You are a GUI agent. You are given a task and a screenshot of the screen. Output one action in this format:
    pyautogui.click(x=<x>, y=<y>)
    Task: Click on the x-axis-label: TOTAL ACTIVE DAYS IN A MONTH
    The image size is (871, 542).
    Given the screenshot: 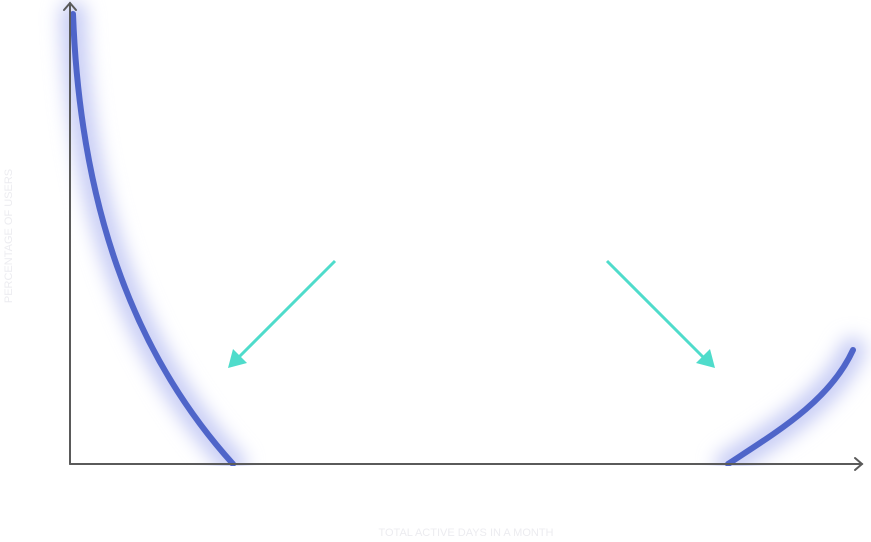 What is the action you would take?
    pyautogui.click(x=465, y=533)
    